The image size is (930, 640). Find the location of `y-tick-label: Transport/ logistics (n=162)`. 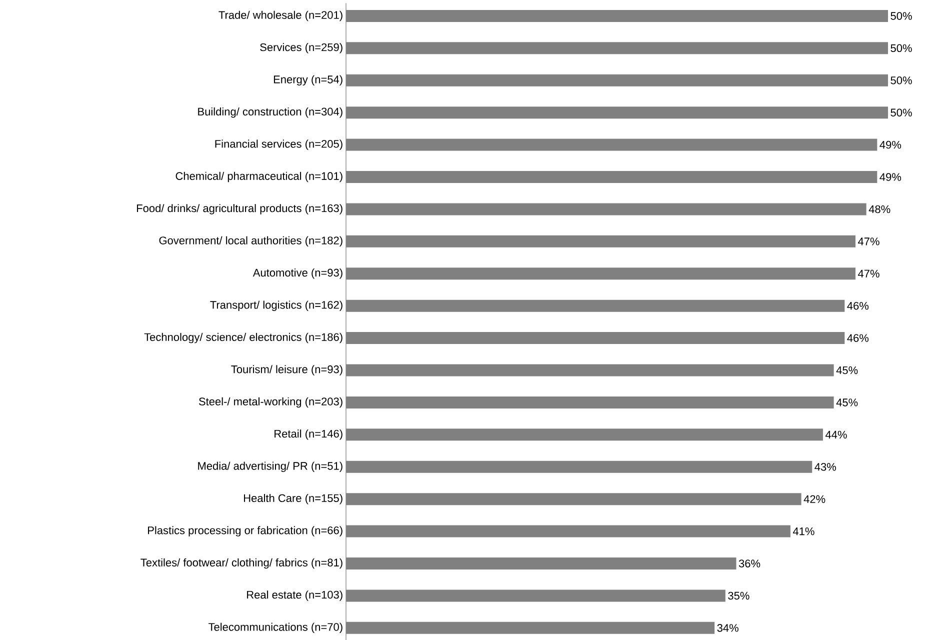

y-tick-label: Transport/ logistics (n=162) is located at coordinates (276, 305).